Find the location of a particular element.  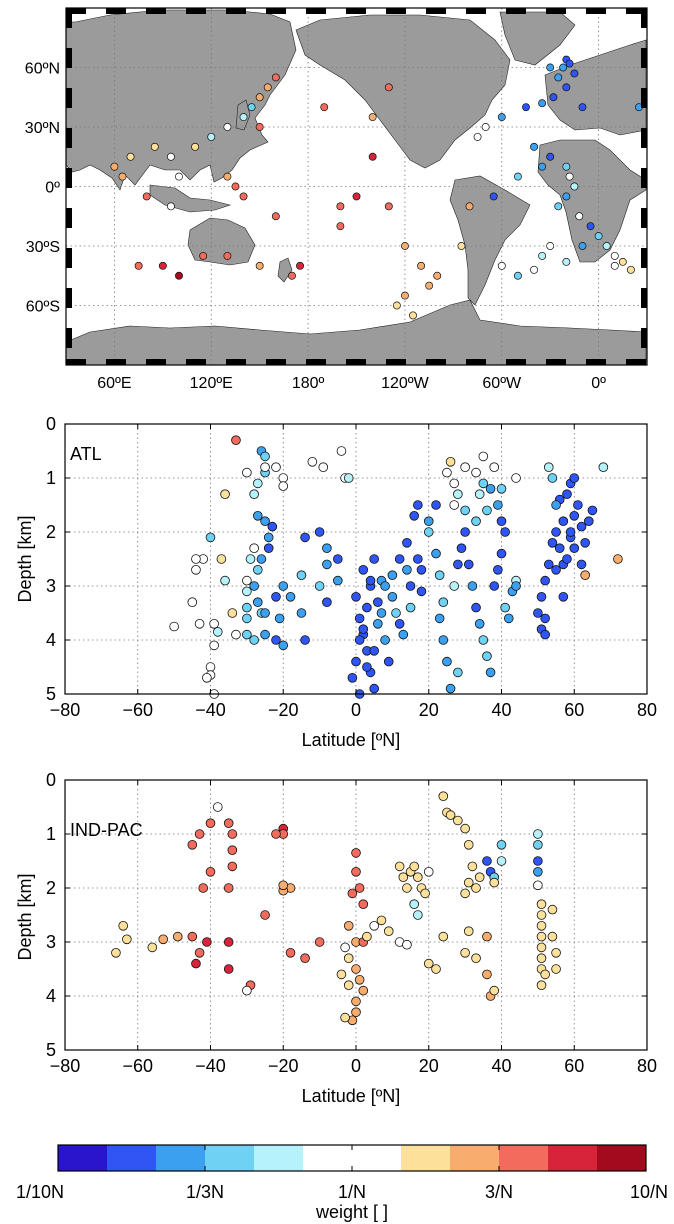

atl-y-tick-label: 3 is located at coordinates (51, 586).